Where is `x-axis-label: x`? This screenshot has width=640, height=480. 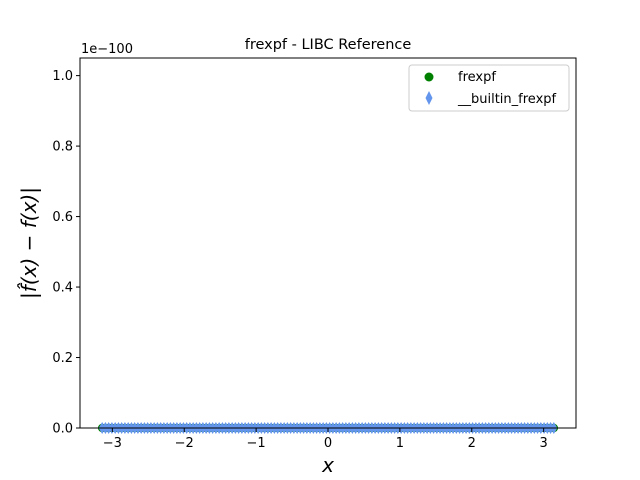
x-axis-label: x is located at coordinates (327, 465).